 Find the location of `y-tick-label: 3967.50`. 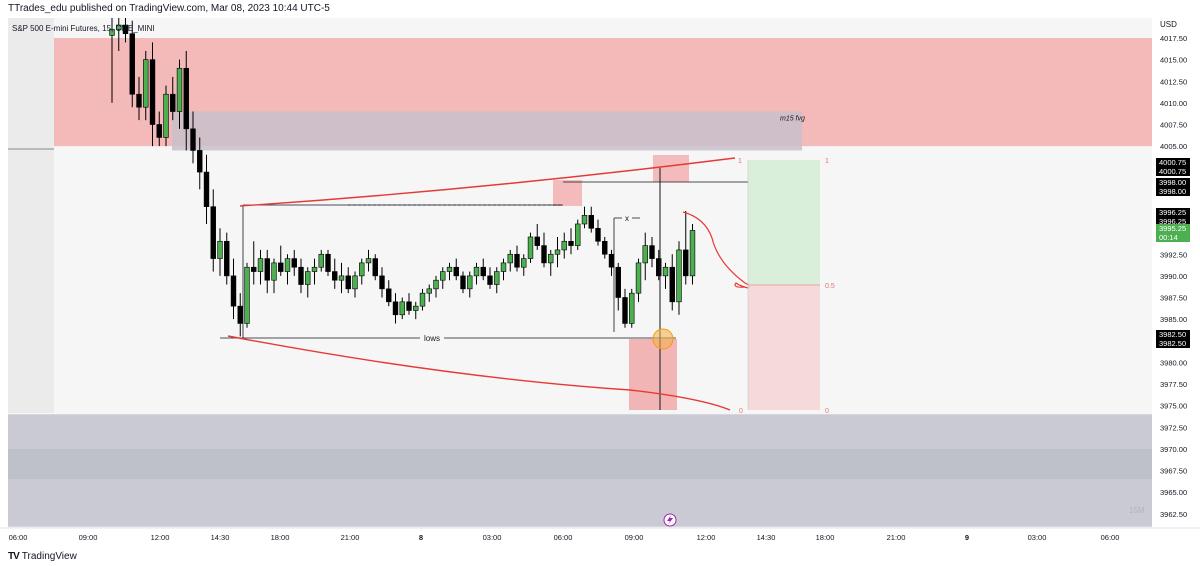

y-tick-label: 3967.50 is located at coordinates (1173, 471).